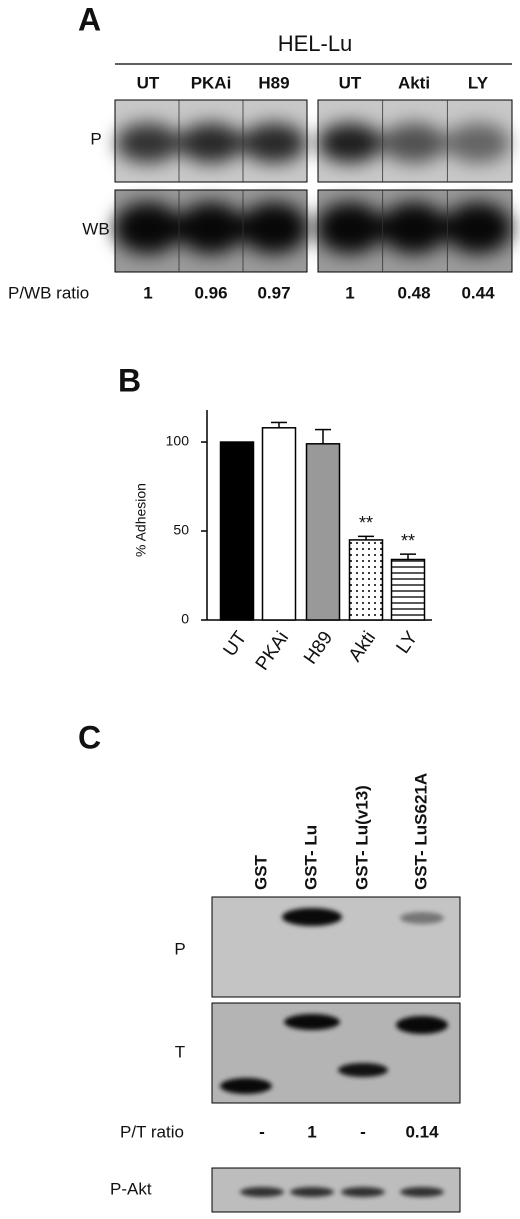 This screenshot has width=520, height=1219. Describe the element at coordinates (273, 82) in the screenshot. I see `lane-label: H89` at that location.